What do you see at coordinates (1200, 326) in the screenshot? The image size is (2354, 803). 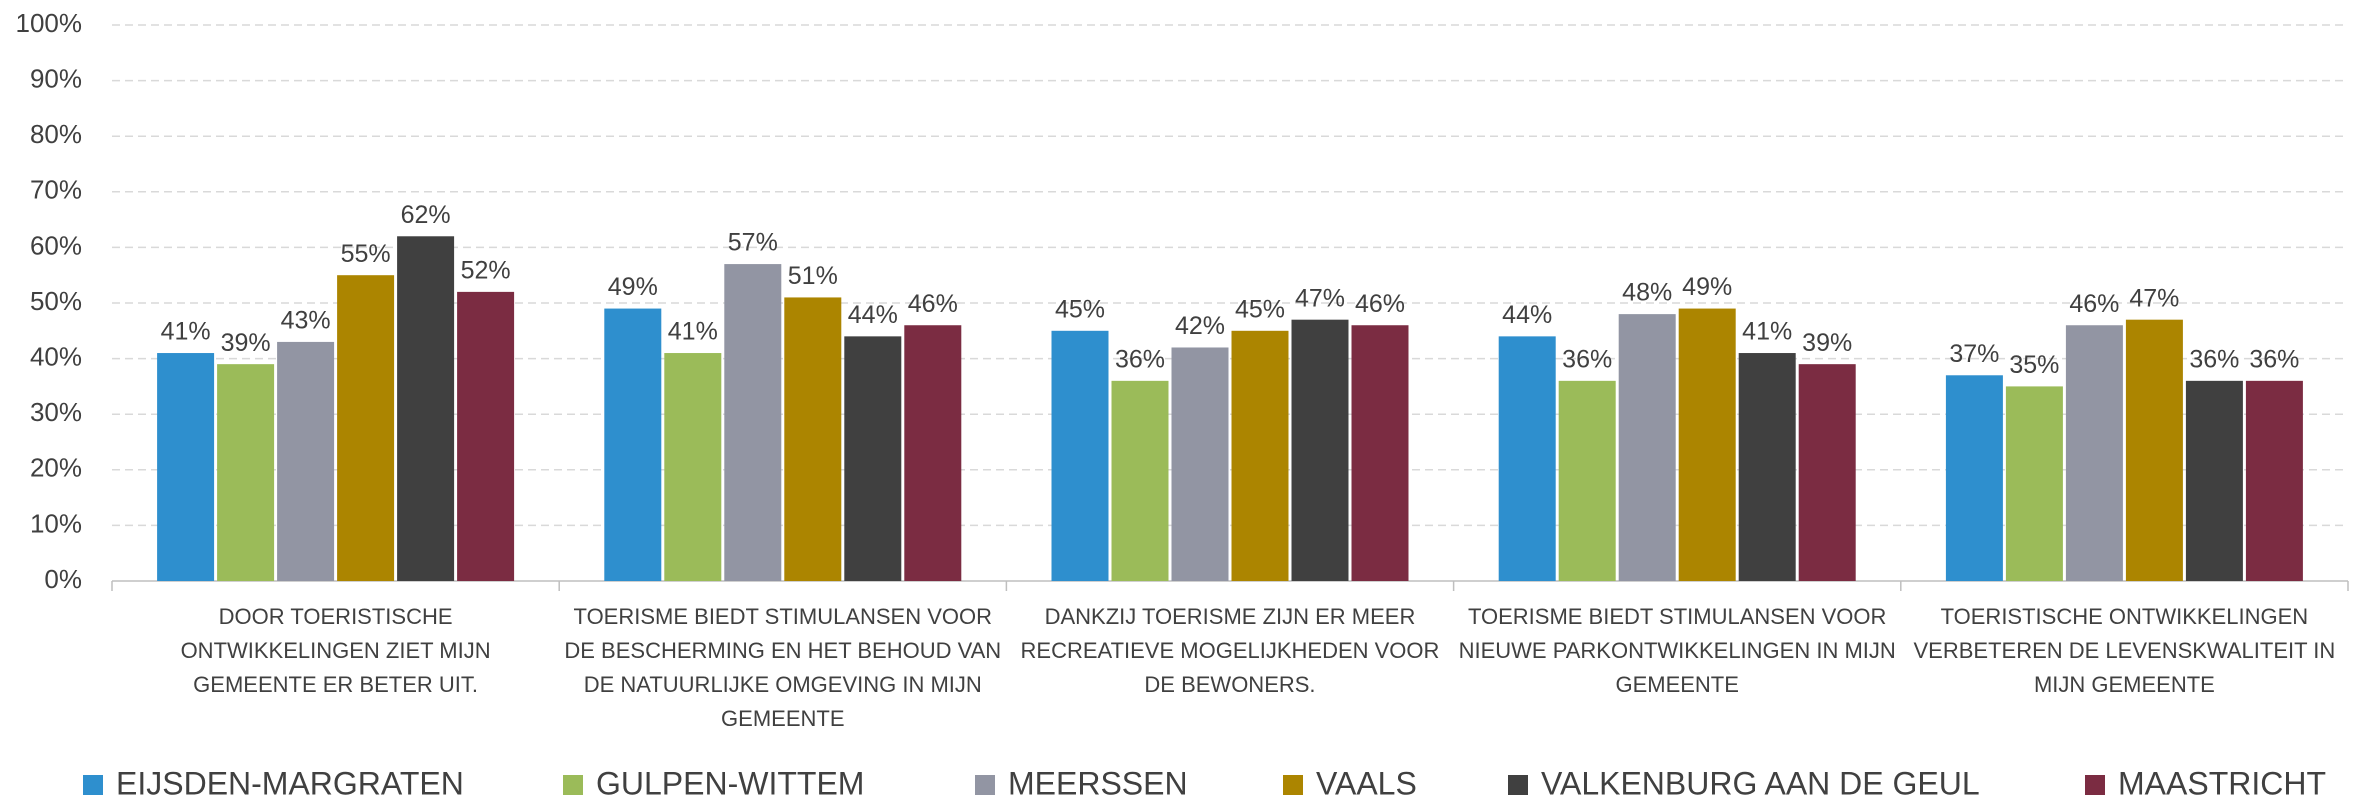 I see `value-label: 42%` at bounding box center [1200, 326].